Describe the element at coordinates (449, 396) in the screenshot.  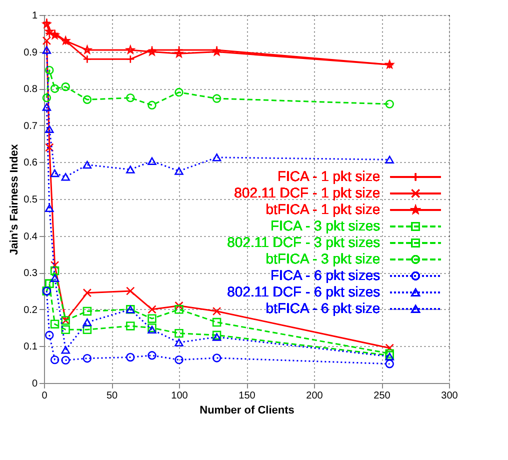
I see `x-tick-label: 300` at that location.